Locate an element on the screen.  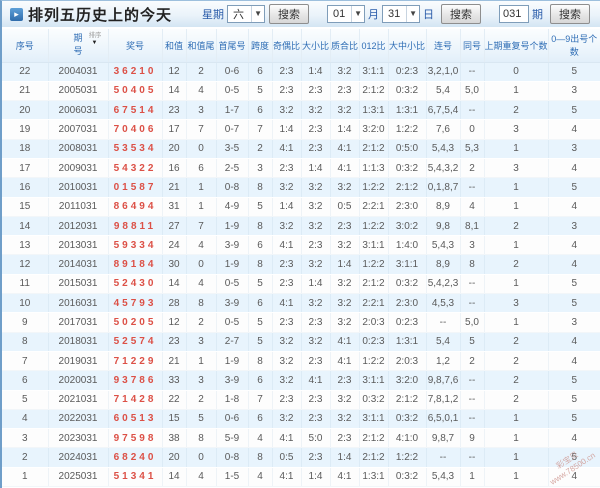
prize-number: 52430 is located at coordinates (135, 284).